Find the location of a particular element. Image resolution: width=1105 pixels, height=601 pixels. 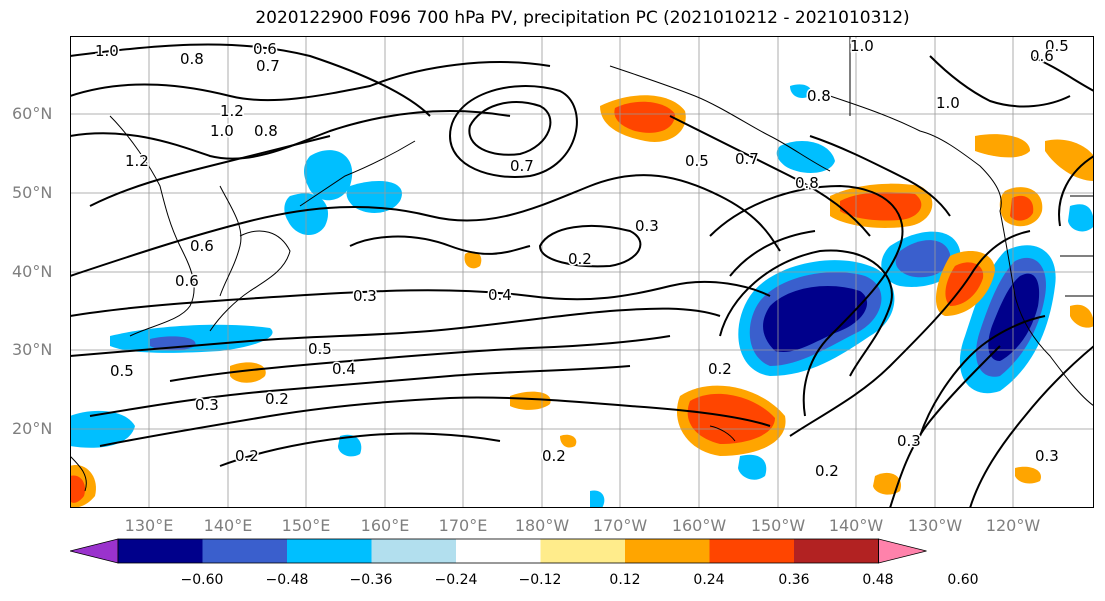

lon-label: 160°E is located at coordinates (385, 525).